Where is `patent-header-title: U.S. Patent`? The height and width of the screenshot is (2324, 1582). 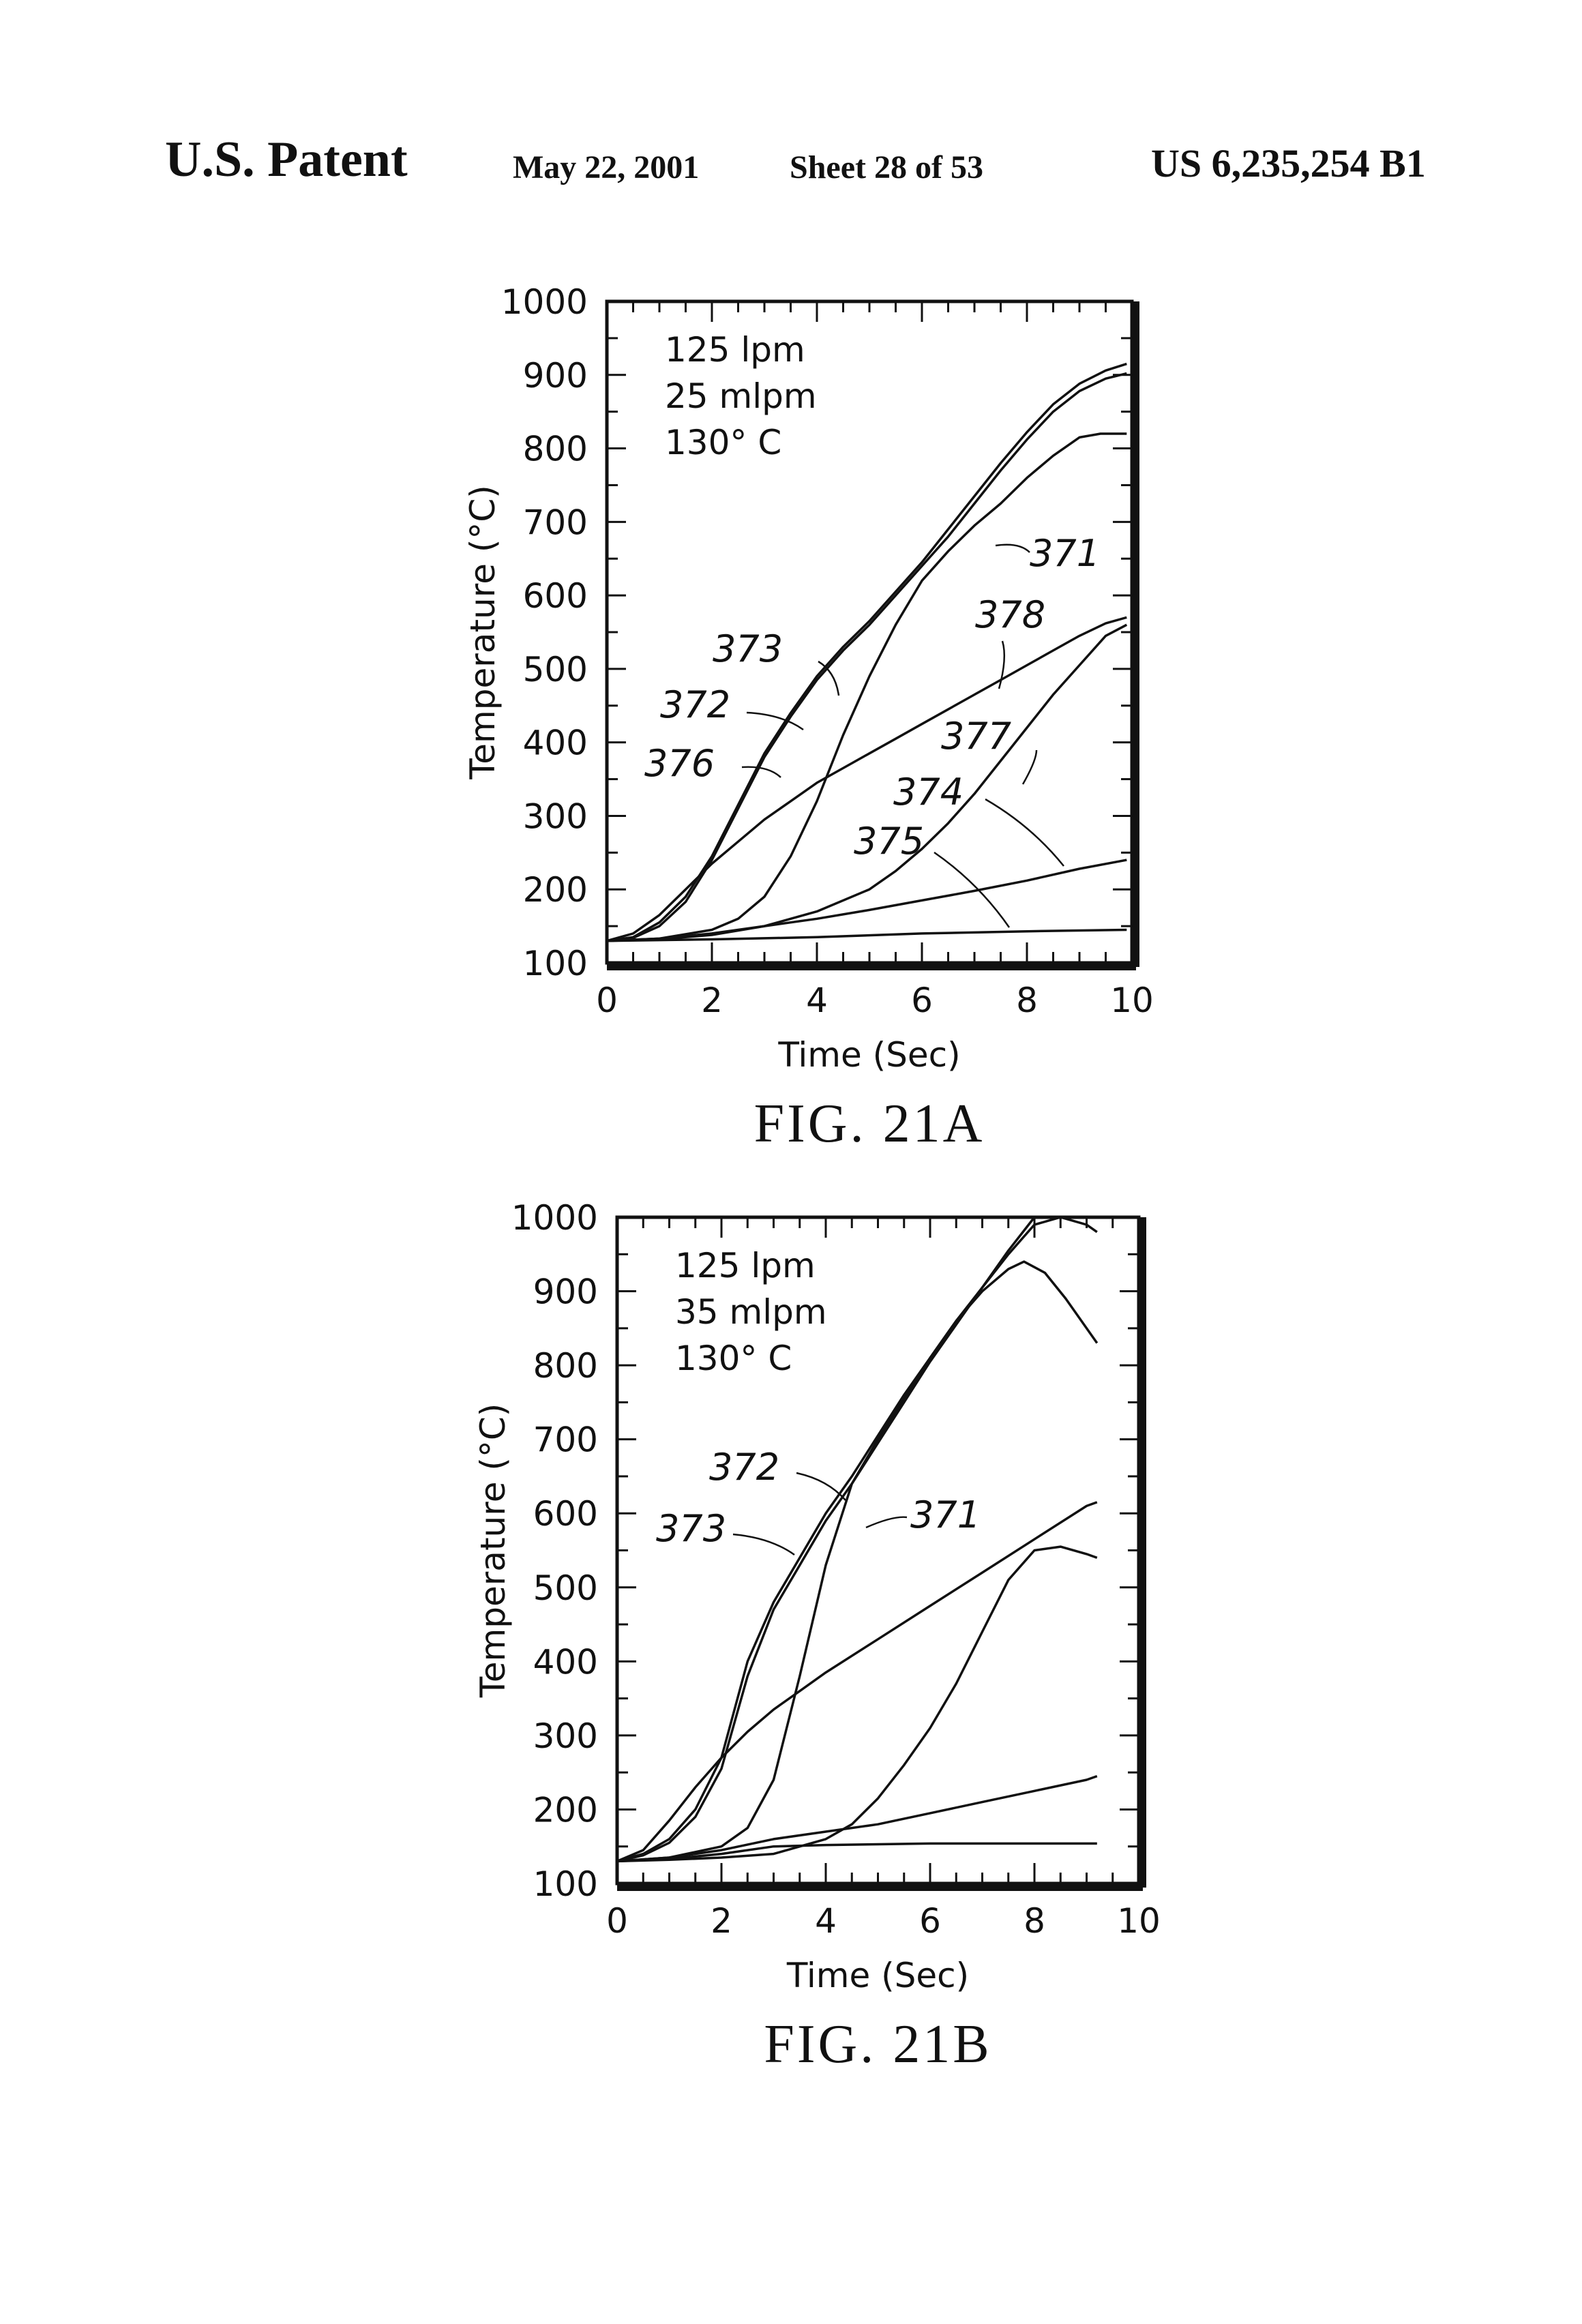 patent-header-title: U.S. Patent is located at coordinates (286, 160).